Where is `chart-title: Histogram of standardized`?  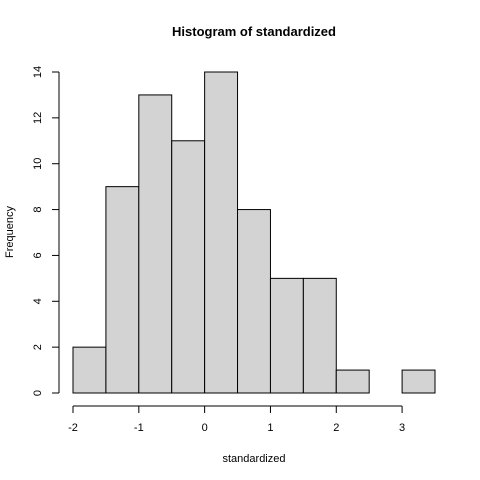
chart-title: Histogram of standardized is located at coordinates (254, 31).